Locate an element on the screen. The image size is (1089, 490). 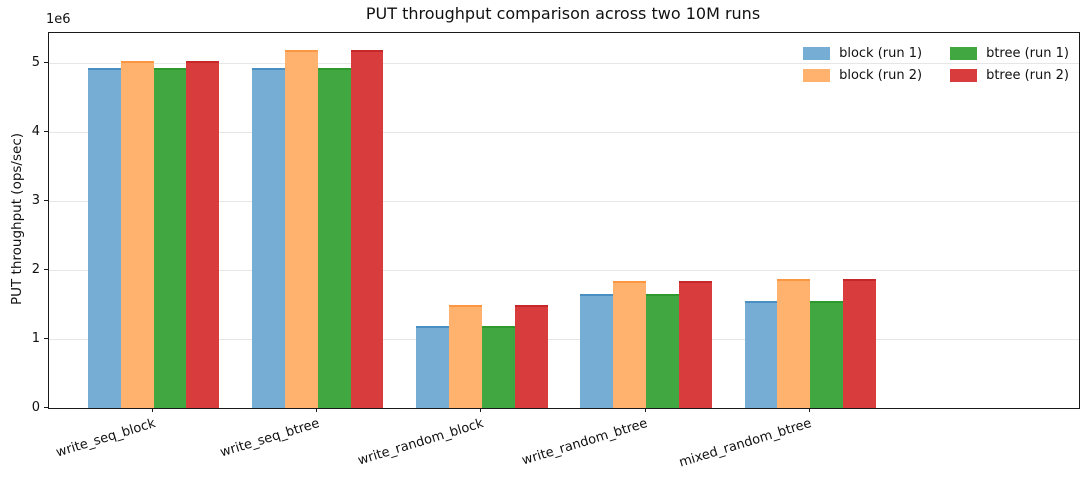
x-tick-label: write_random_btree is located at coordinates (585, 442).